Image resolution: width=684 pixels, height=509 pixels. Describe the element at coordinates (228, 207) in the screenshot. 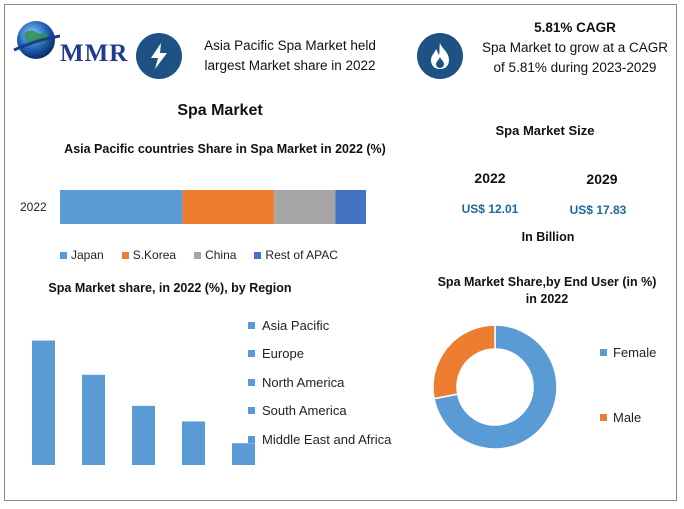

I see `stacked-segment-s-korea` at that location.